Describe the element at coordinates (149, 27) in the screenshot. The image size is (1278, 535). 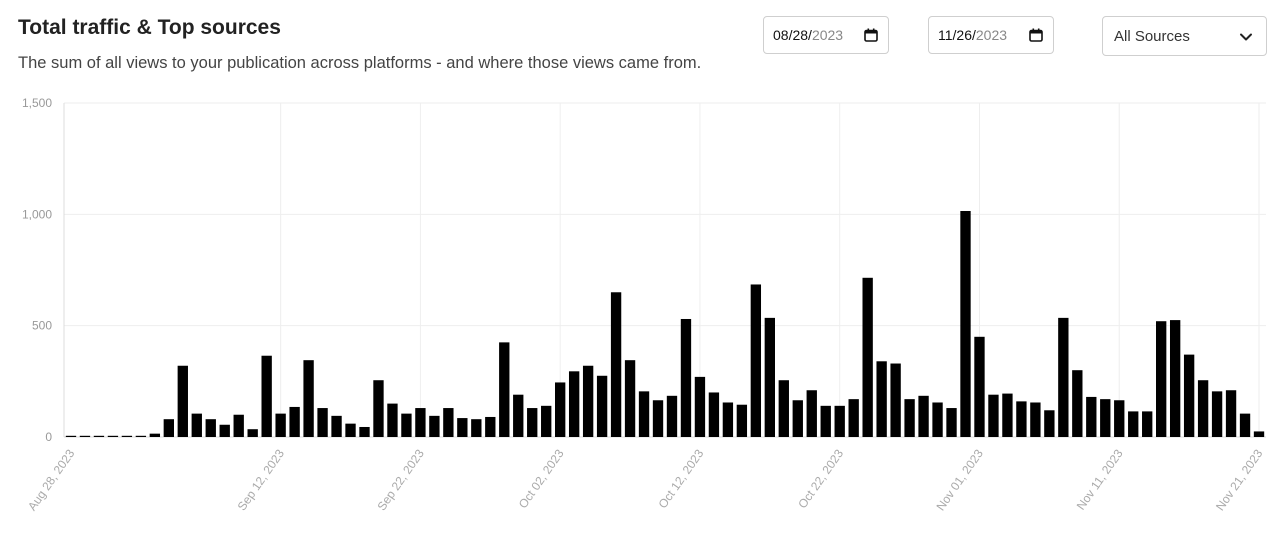
I see `chart-title: Total traffic & Top sources` at that location.